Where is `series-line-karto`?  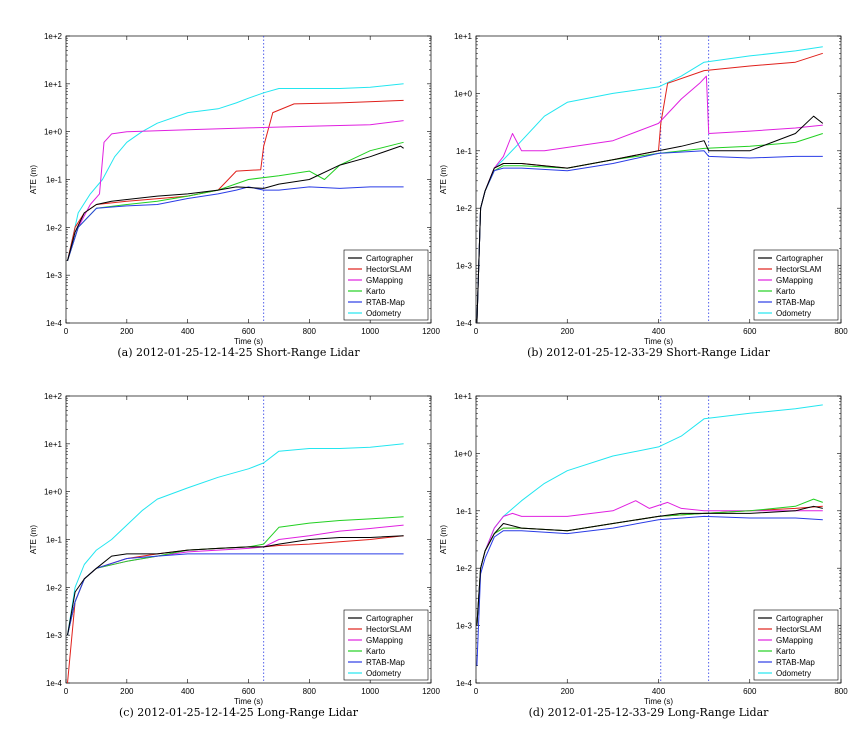
series-line-karto is located at coordinates (235, 201).